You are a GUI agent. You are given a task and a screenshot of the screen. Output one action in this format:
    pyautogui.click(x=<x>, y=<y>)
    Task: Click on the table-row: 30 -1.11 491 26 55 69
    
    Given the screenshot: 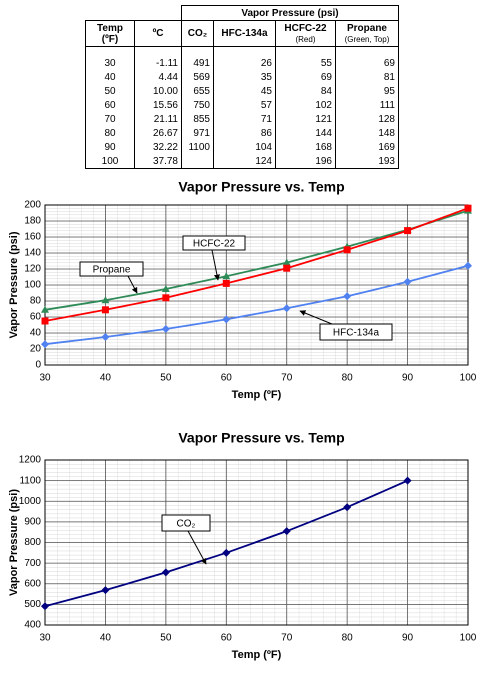 What is the action you would take?
    pyautogui.click(x=242, y=63)
    